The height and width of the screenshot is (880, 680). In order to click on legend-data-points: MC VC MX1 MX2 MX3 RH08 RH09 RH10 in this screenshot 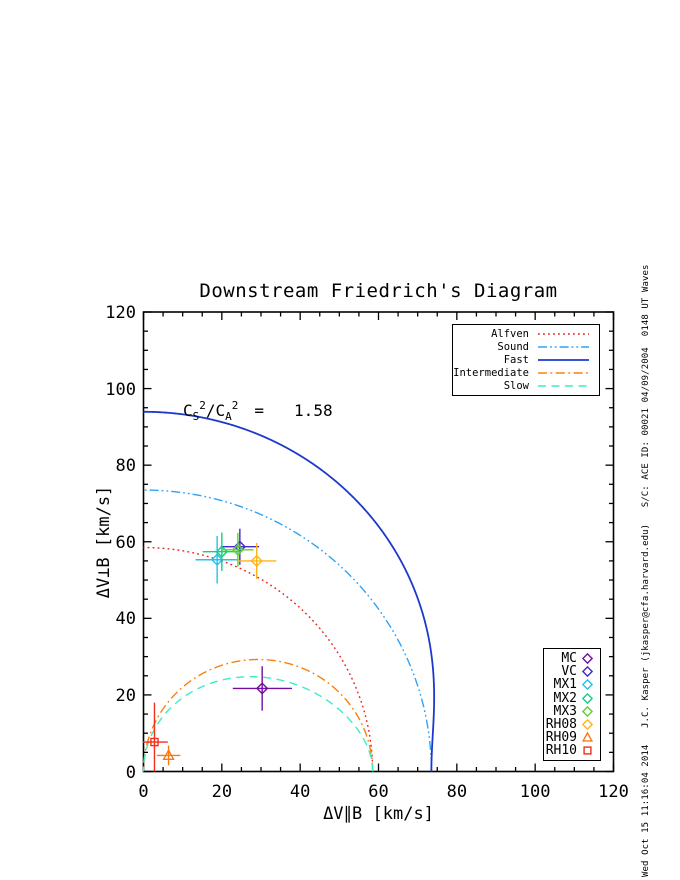, I will do `click(572, 704)`.